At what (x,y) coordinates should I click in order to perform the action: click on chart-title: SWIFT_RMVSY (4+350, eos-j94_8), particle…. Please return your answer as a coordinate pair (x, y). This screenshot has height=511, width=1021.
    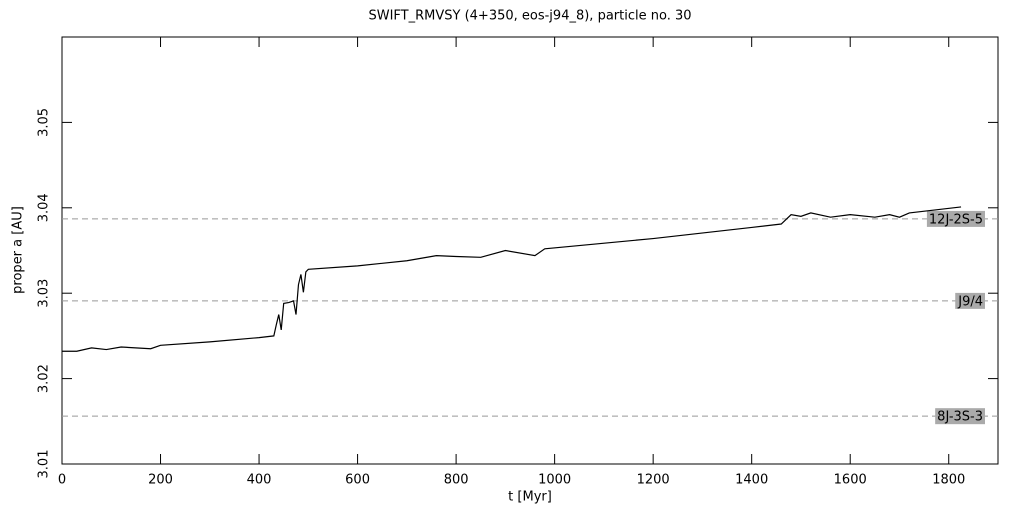
    Looking at the image, I should click on (529, 16).